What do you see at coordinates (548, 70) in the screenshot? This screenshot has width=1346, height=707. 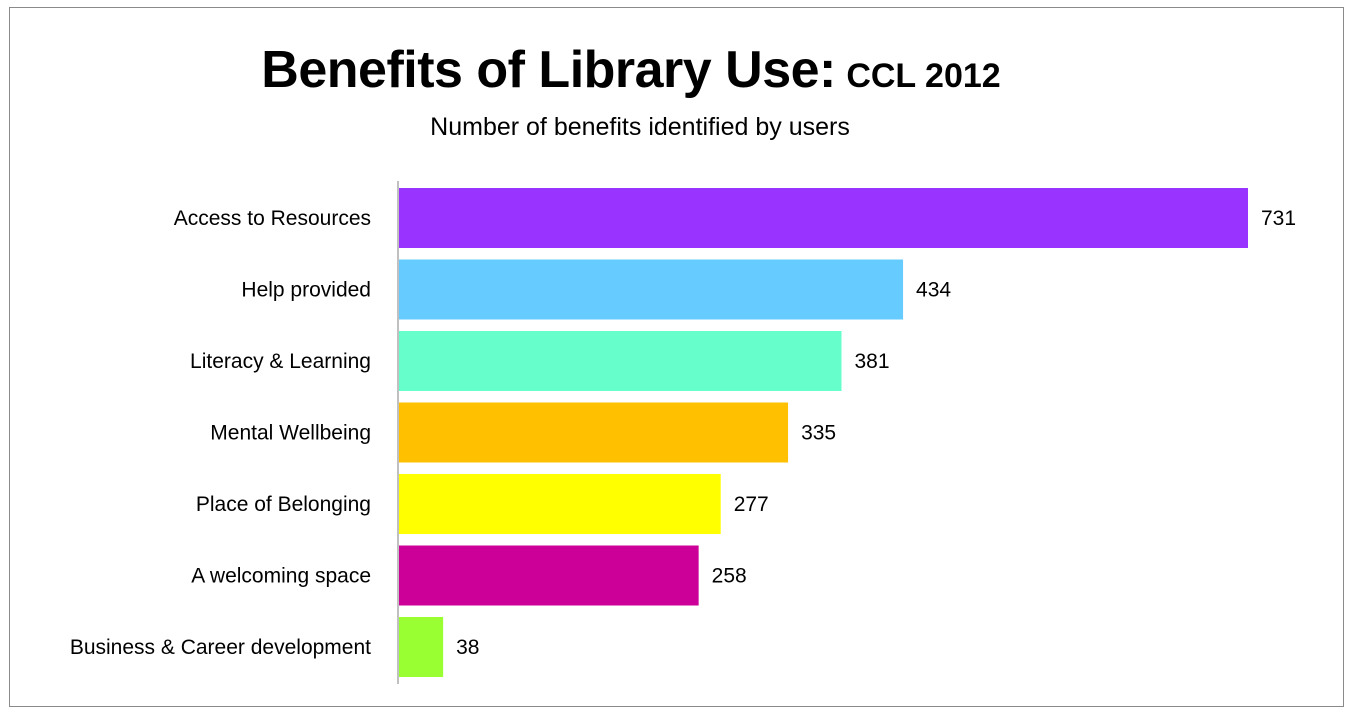 I see `chart-title-main: Benefits of Library Use:` at bounding box center [548, 70].